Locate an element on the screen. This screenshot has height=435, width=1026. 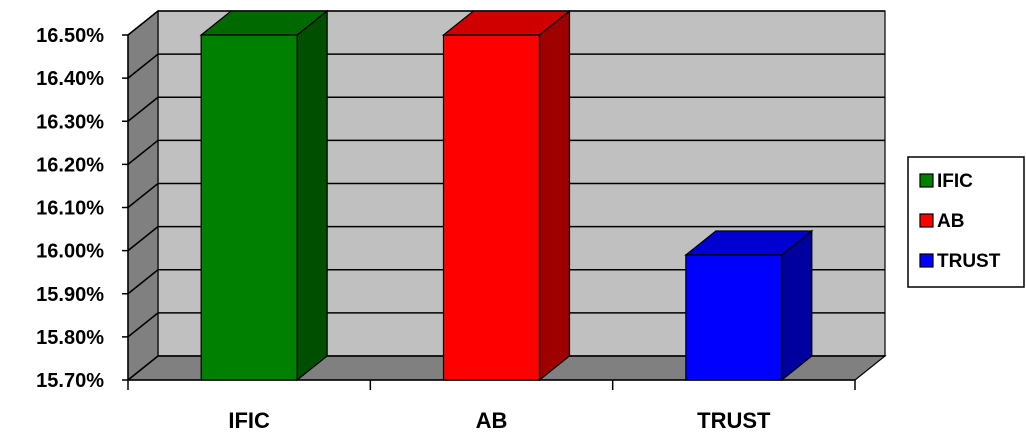
x-tick-label: TRUST is located at coordinates (734, 420).